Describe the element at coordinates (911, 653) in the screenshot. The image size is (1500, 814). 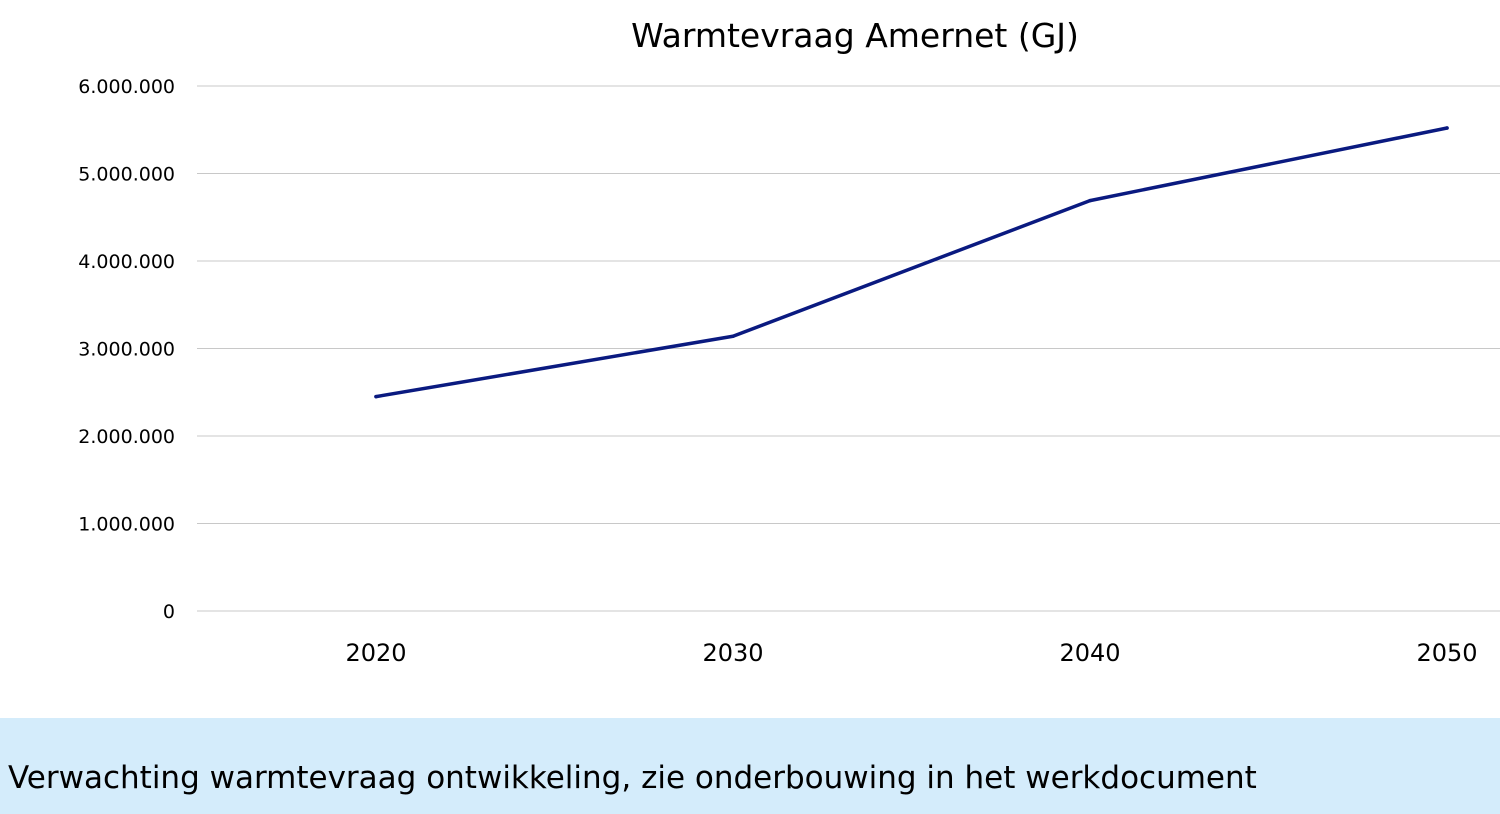
I see `x-axis-tick-labels: 2020 2030 2040 2050` at that location.